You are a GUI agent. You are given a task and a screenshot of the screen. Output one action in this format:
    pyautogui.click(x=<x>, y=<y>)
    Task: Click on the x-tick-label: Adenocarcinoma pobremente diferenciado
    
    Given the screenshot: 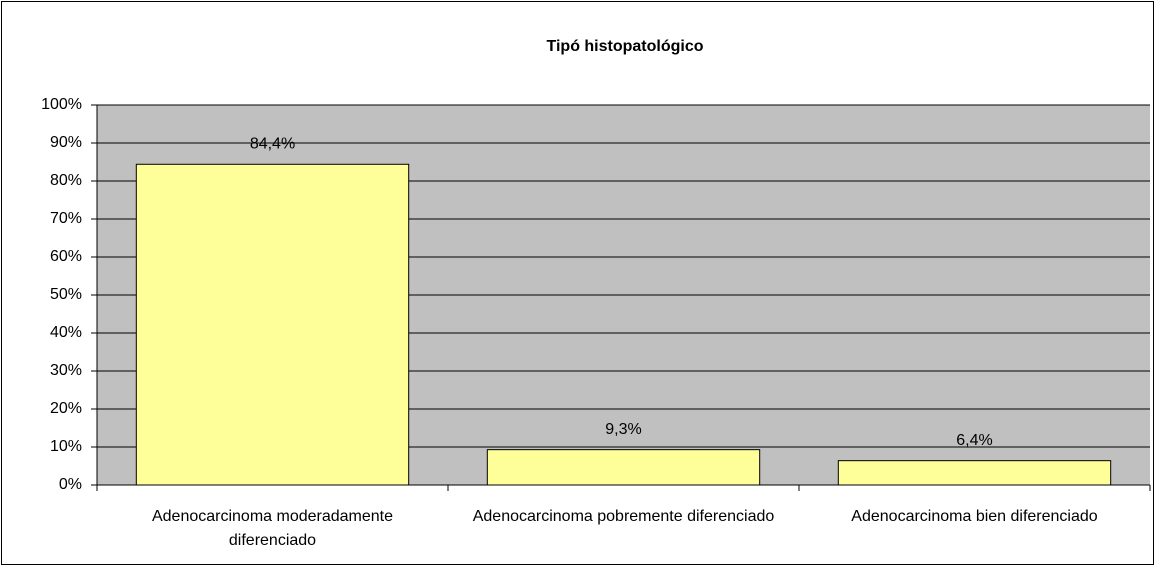 What is the action you would take?
    pyautogui.click(x=623, y=516)
    